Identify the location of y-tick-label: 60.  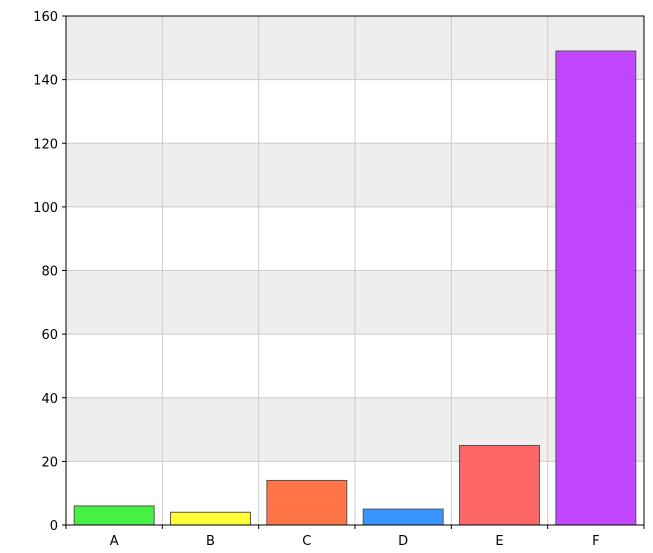
(49, 335).